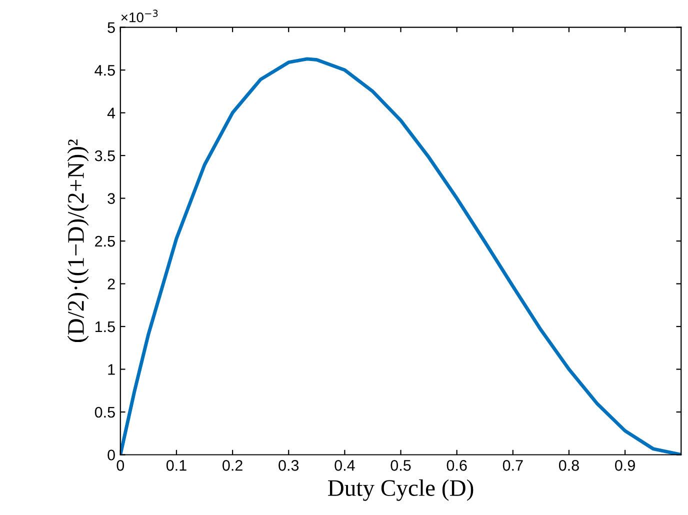 The height and width of the screenshot is (515, 688). I want to click on x-tick-label: 0.7, so click(512, 465).